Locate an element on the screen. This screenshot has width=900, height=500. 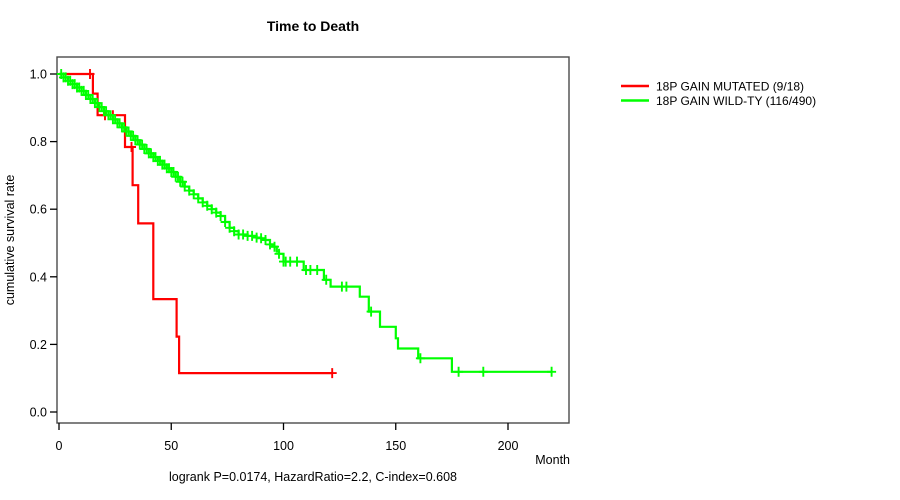
x-tick-label: 100 is located at coordinates (283, 446).